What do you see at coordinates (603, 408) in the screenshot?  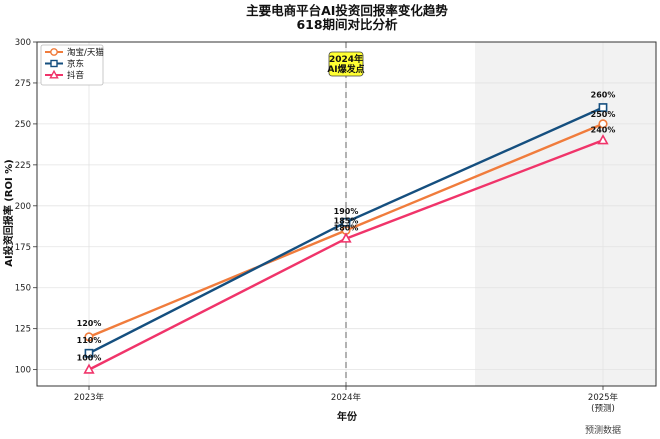 I see `x-tick-sublabel: (预测)` at bounding box center [603, 408].